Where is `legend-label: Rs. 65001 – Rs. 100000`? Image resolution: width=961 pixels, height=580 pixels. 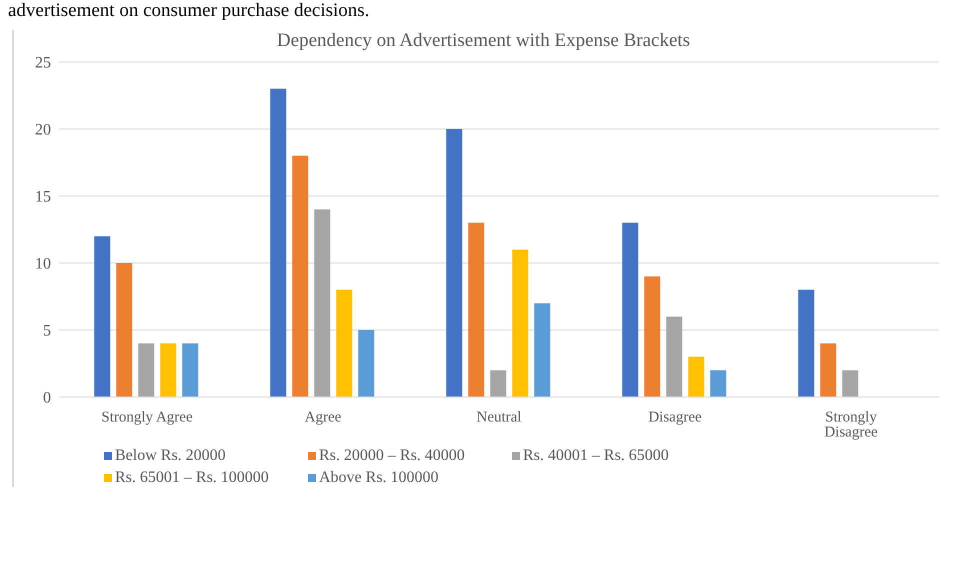
legend-label: Rs. 65001 – Rs. 100000 is located at coordinates (192, 478).